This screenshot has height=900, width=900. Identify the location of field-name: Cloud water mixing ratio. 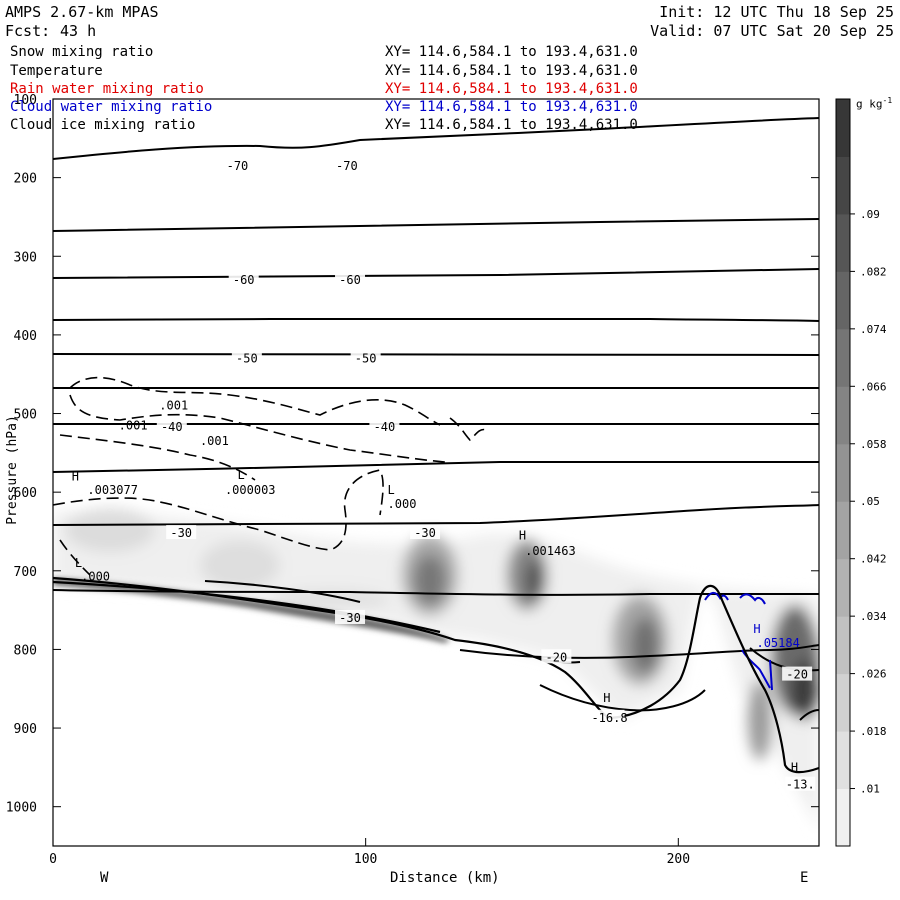
(111, 107).